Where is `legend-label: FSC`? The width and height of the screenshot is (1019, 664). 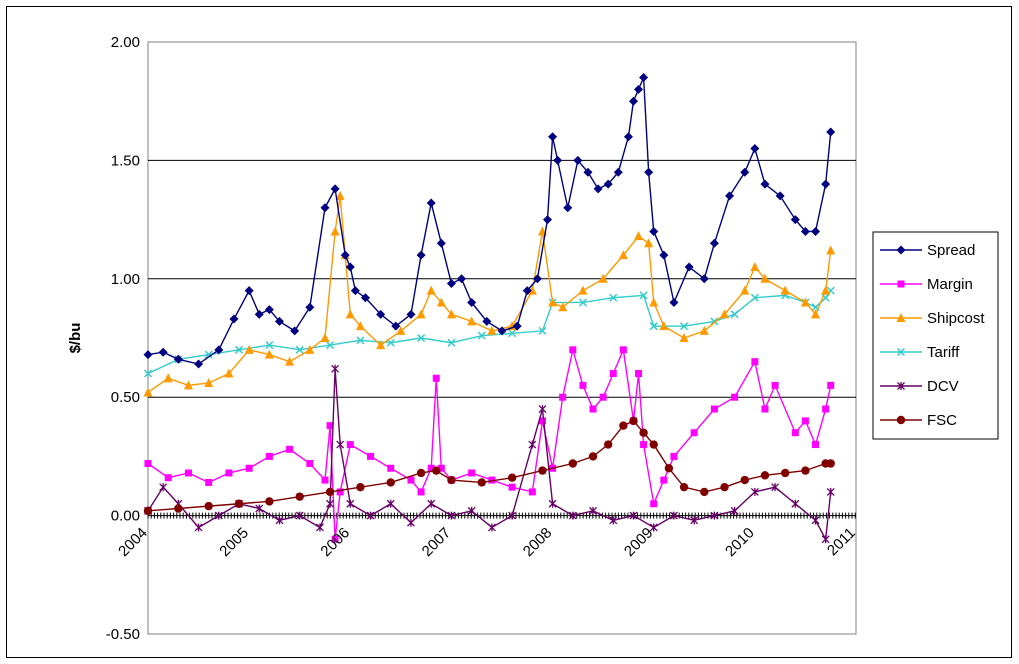 legend-label: FSC is located at coordinates (942, 420).